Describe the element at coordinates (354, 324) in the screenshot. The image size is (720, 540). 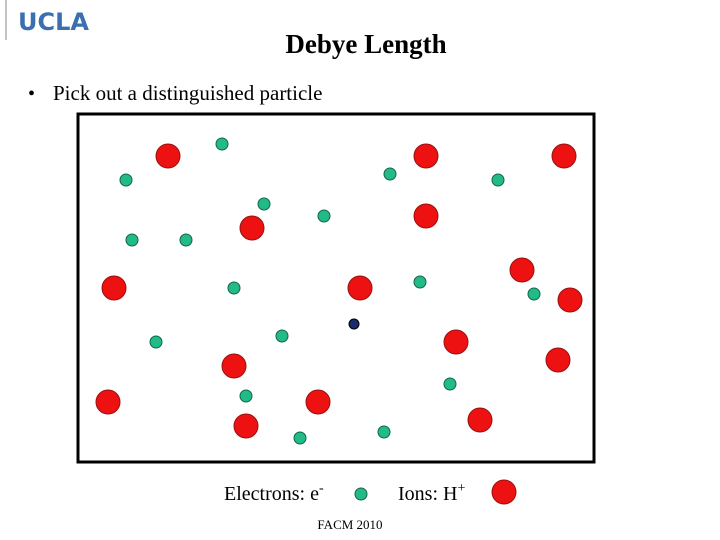
I see `distinguished-particle` at that location.